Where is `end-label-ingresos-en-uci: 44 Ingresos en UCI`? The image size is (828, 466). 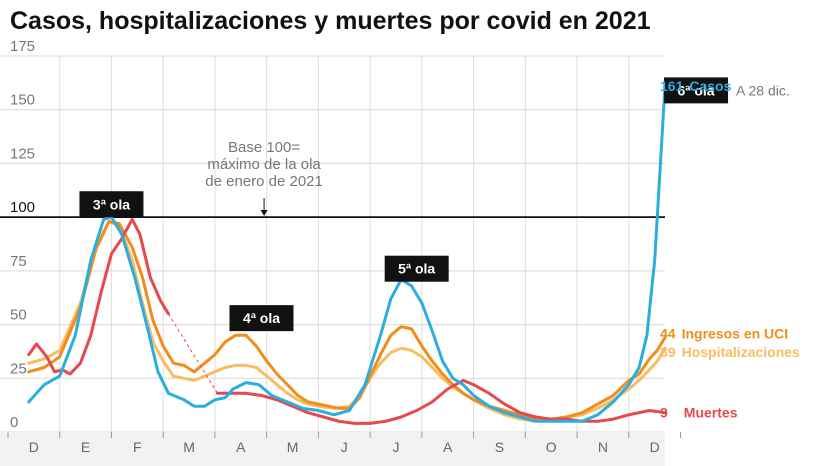
end-label-ingresos-en-uci: 44 Ingresos en UCI is located at coordinates (724, 333).